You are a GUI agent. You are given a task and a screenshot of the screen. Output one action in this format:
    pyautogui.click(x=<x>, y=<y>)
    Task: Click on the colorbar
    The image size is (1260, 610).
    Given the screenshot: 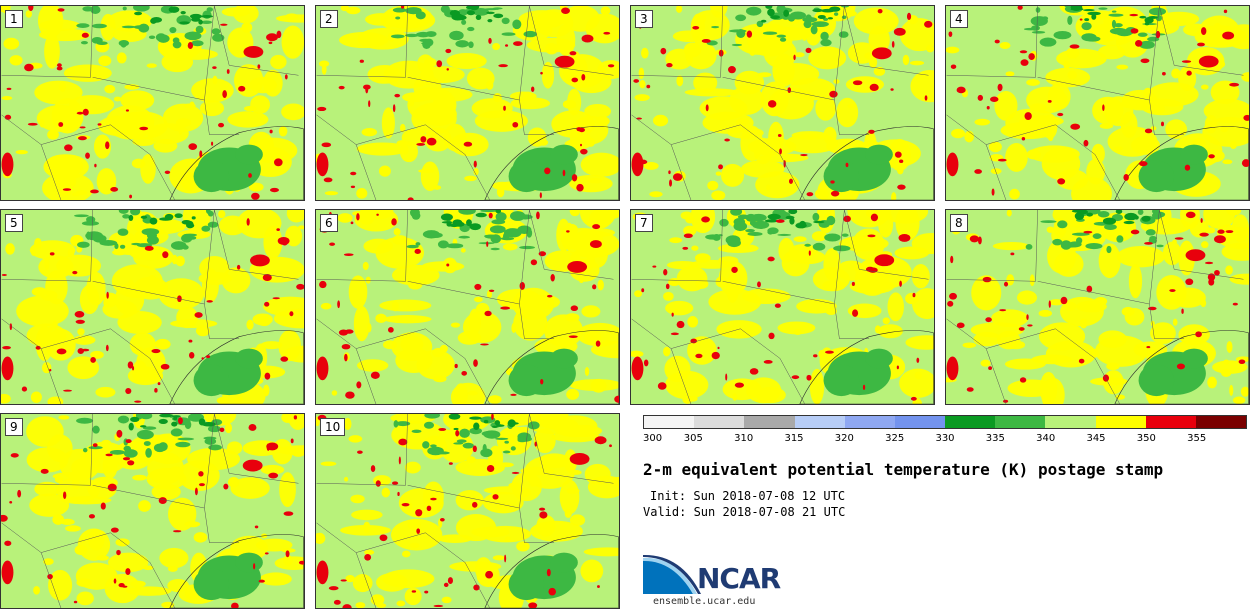 What is the action you would take?
    pyautogui.click(x=945, y=422)
    